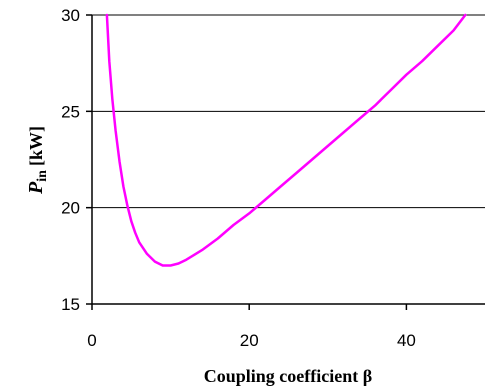 This screenshot has width=485, height=389. Describe the element at coordinates (251, 327) in the screenshot. I see `x-ticks: 0 20 40` at that location.